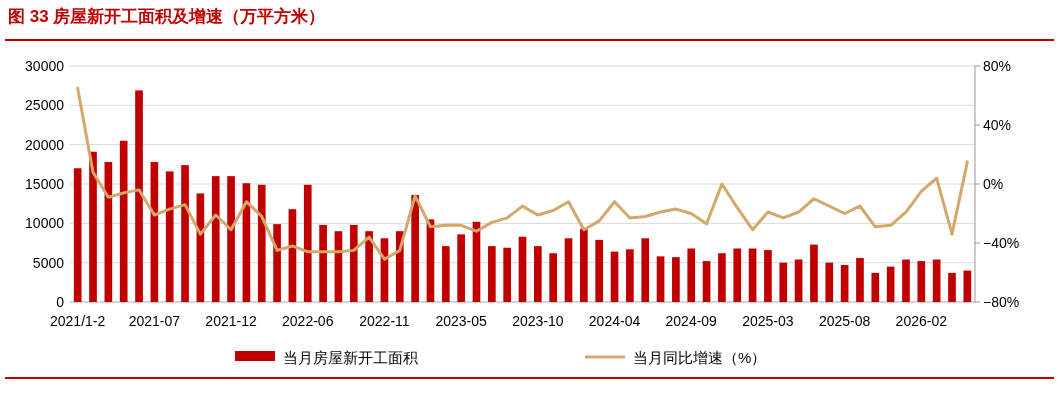  I want to click on y2-tick-label: −80%, so click(1001, 302).